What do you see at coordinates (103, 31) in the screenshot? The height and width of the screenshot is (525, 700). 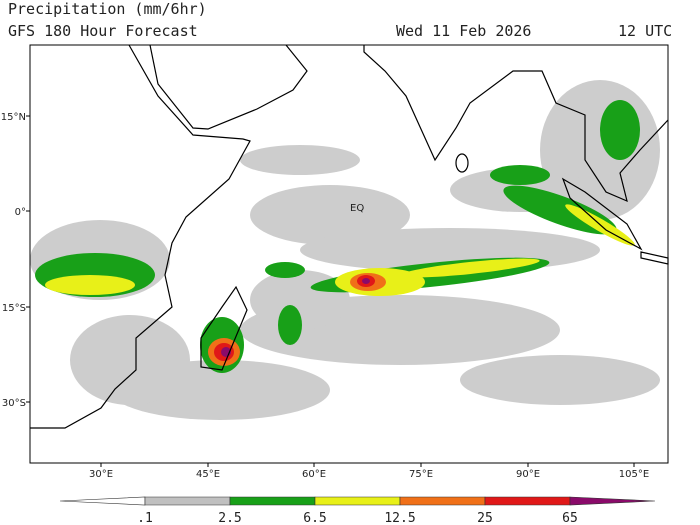 I see `subtitle: GFS 180 Hour Forecast` at bounding box center [103, 31].